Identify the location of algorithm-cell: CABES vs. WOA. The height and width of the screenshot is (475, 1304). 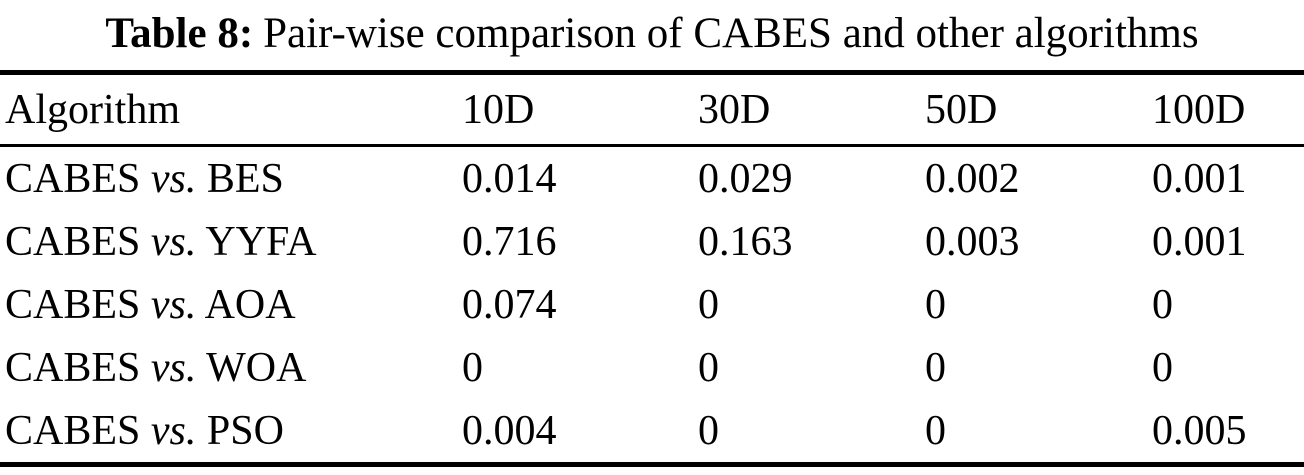
(231, 367).